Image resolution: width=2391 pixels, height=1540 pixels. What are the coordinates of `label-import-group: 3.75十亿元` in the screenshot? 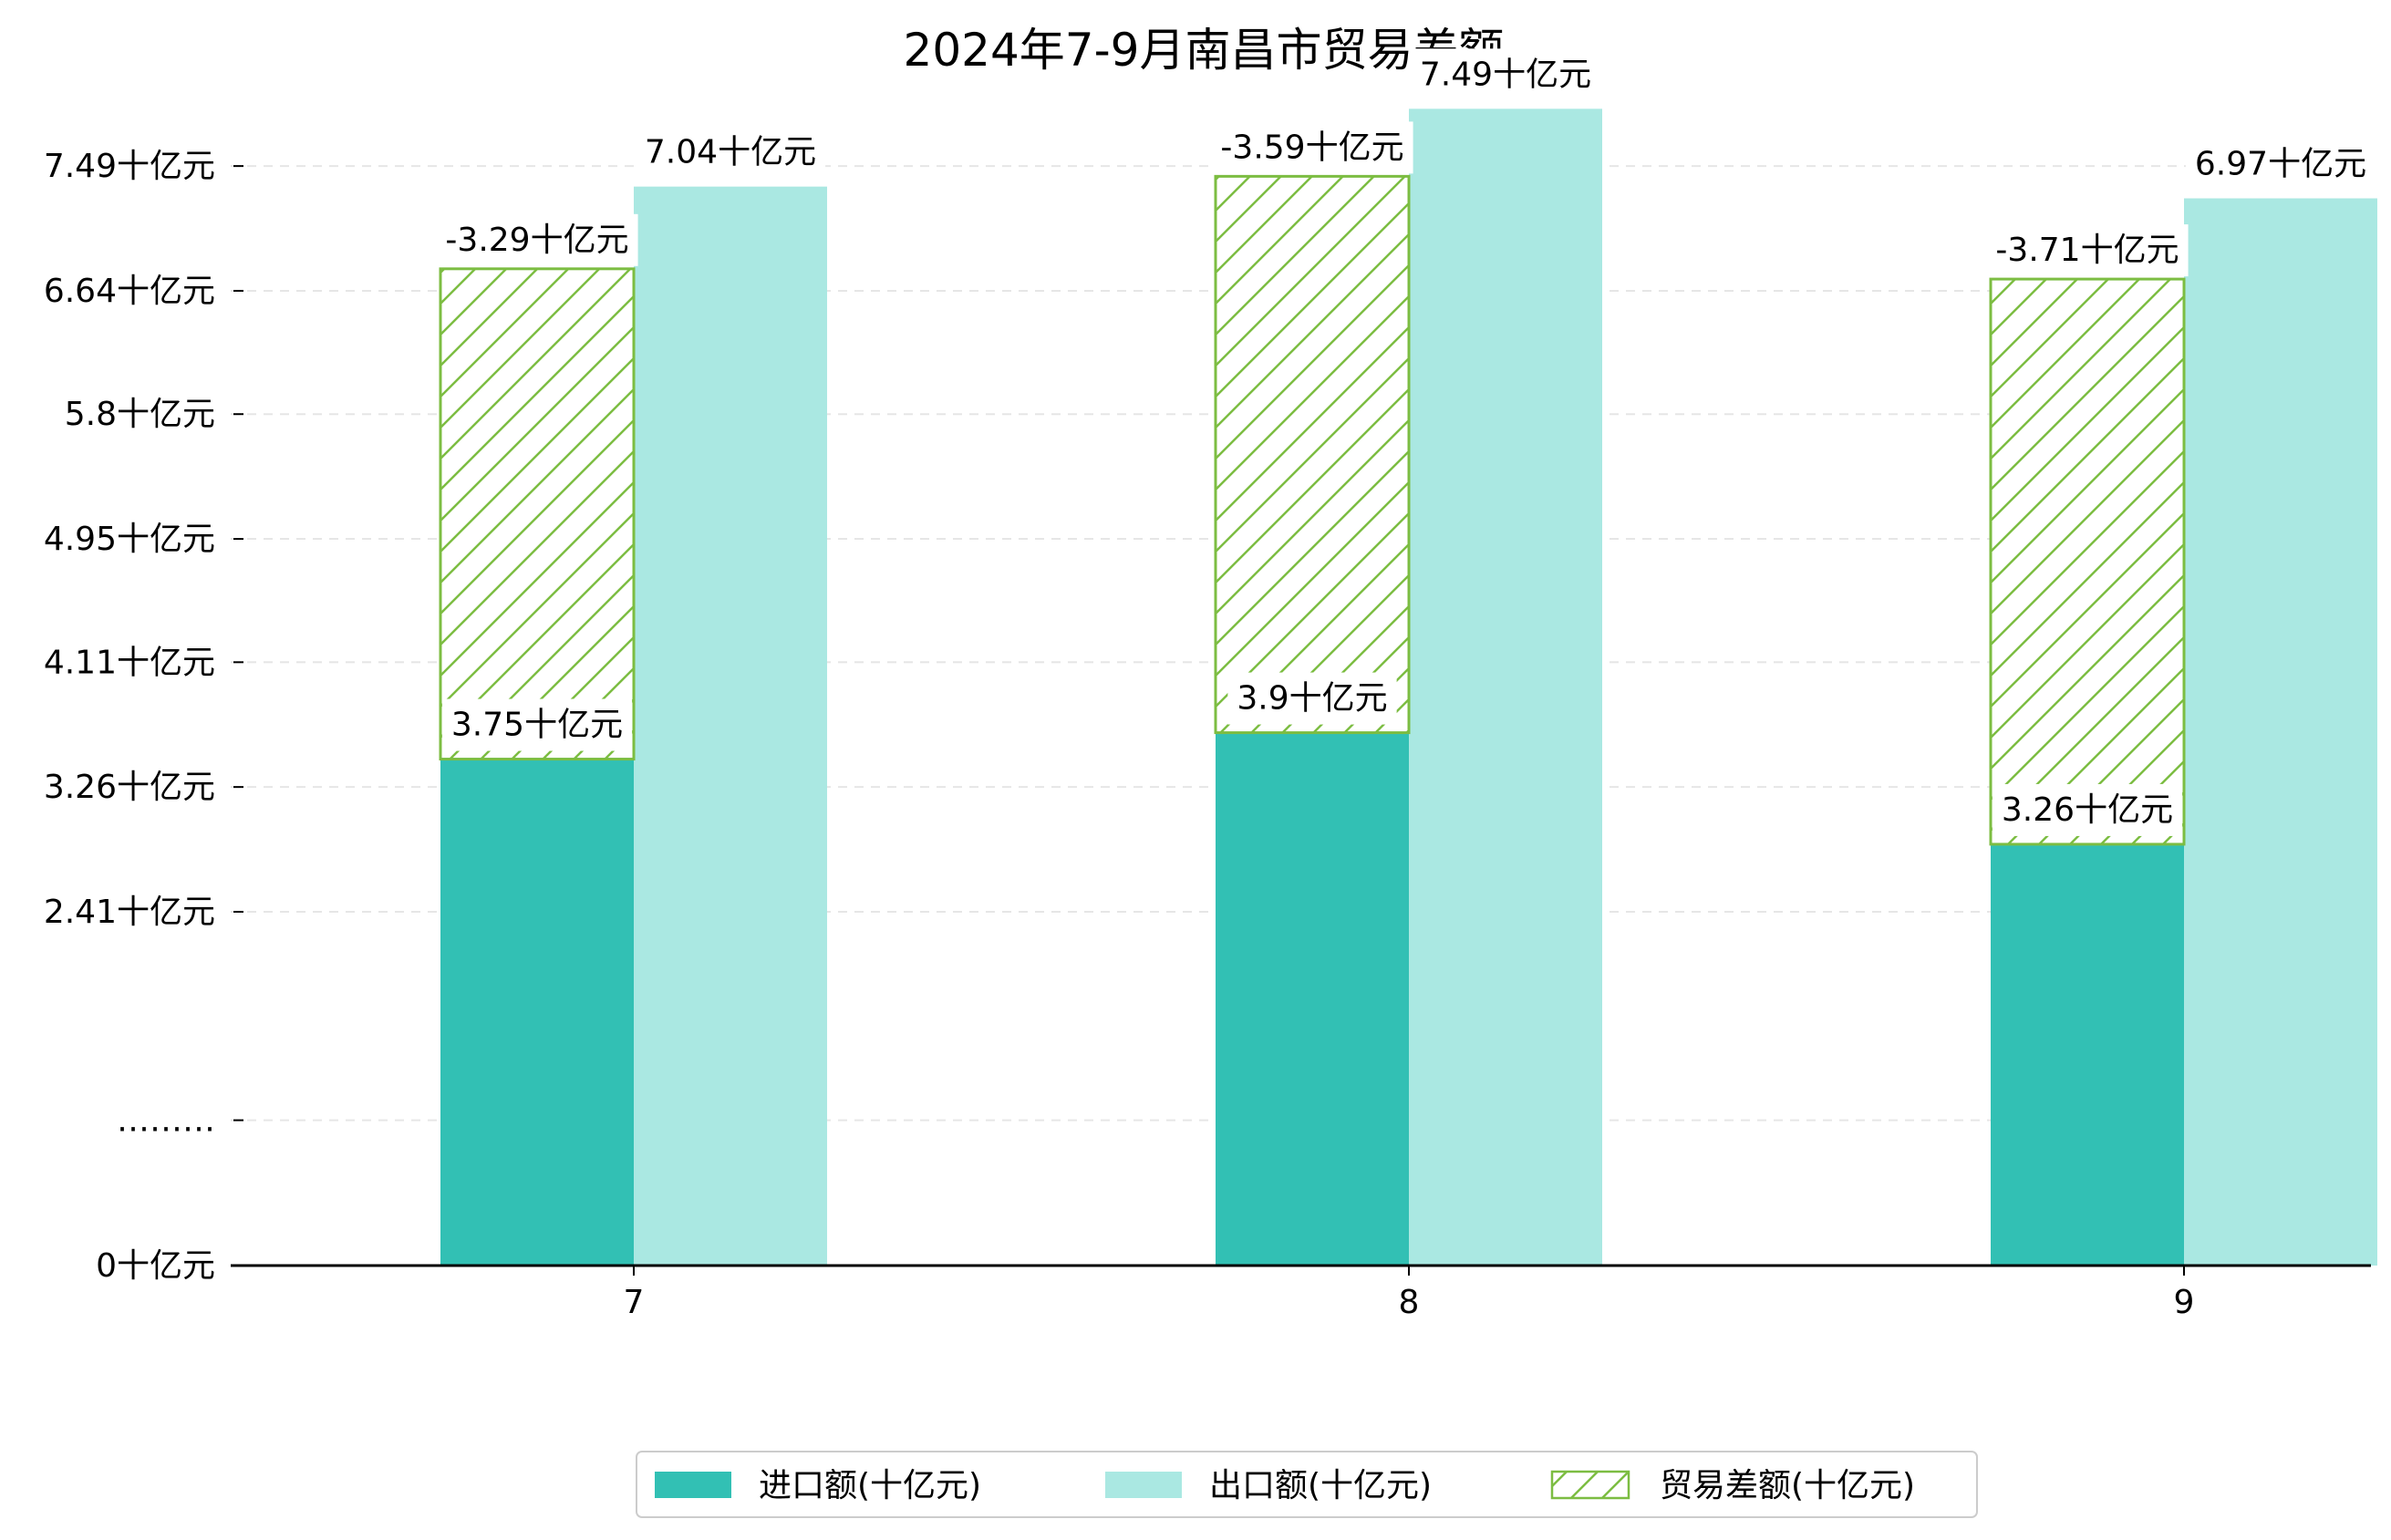 It's located at (537, 724).